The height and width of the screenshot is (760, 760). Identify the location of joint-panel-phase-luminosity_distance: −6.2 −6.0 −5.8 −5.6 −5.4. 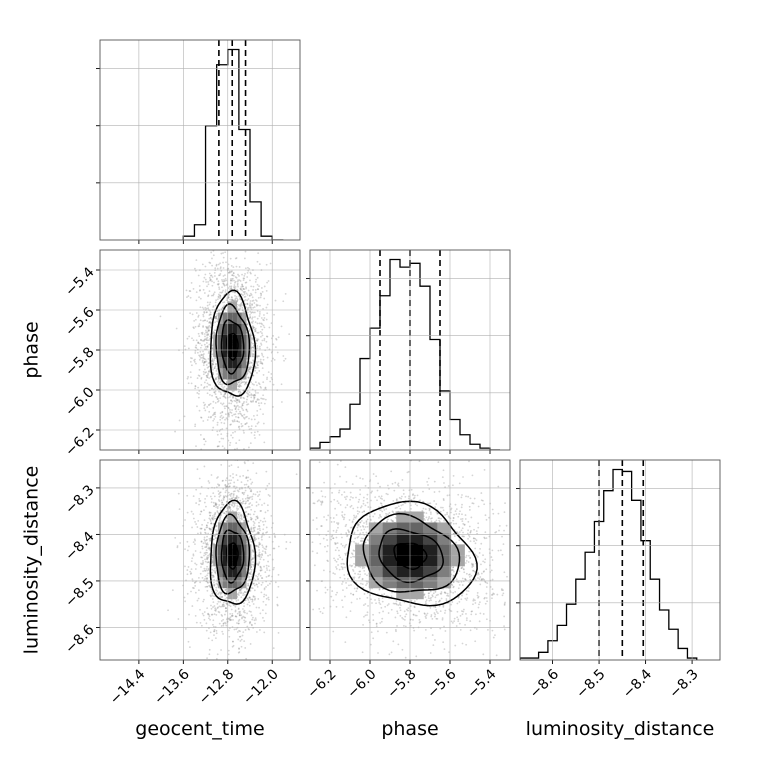
(407, 580).